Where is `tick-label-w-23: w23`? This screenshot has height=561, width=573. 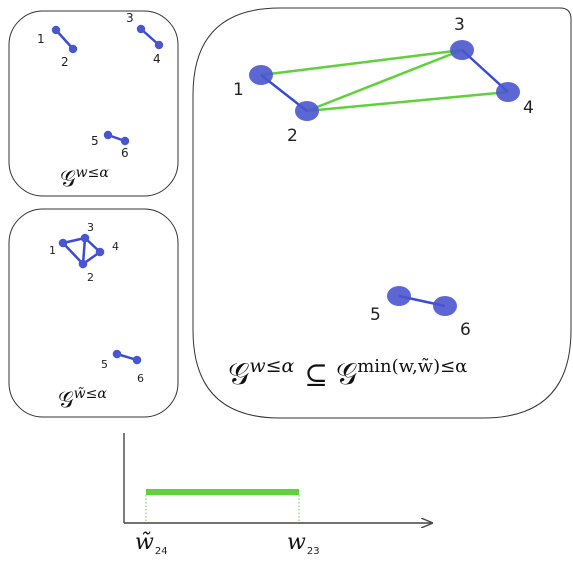 tick-label-w-23: w23 is located at coordinates (303, 543).